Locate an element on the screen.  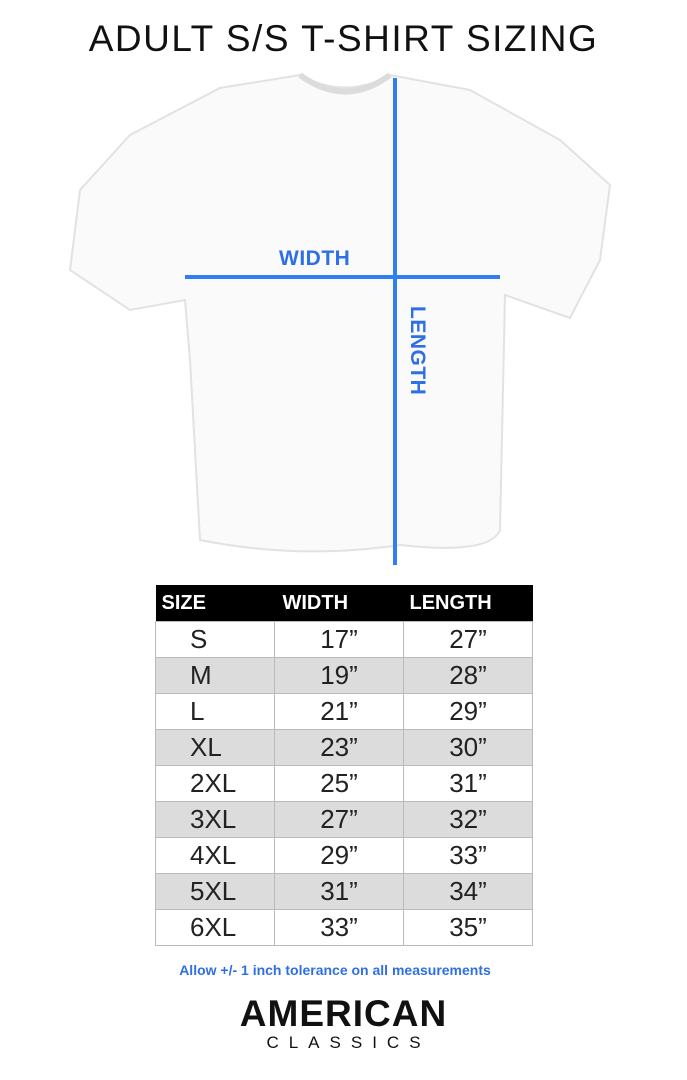
table-row: 4XL 29” 33” is located at coordinates (344, 855).